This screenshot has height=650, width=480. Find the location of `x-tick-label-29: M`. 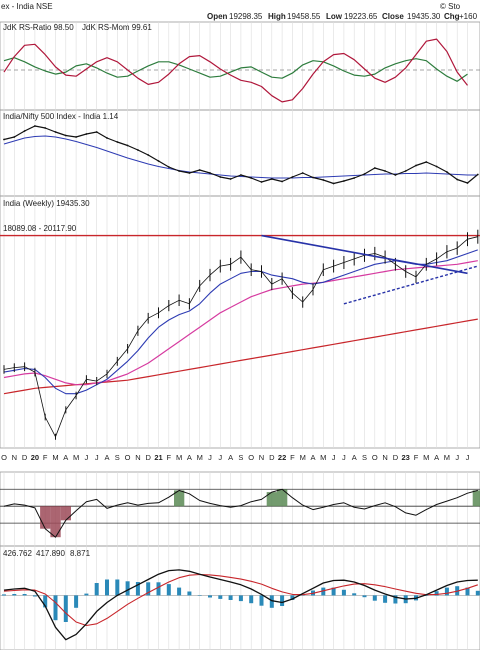

x-tick-label-29: M is located at coordinates (303, 457).